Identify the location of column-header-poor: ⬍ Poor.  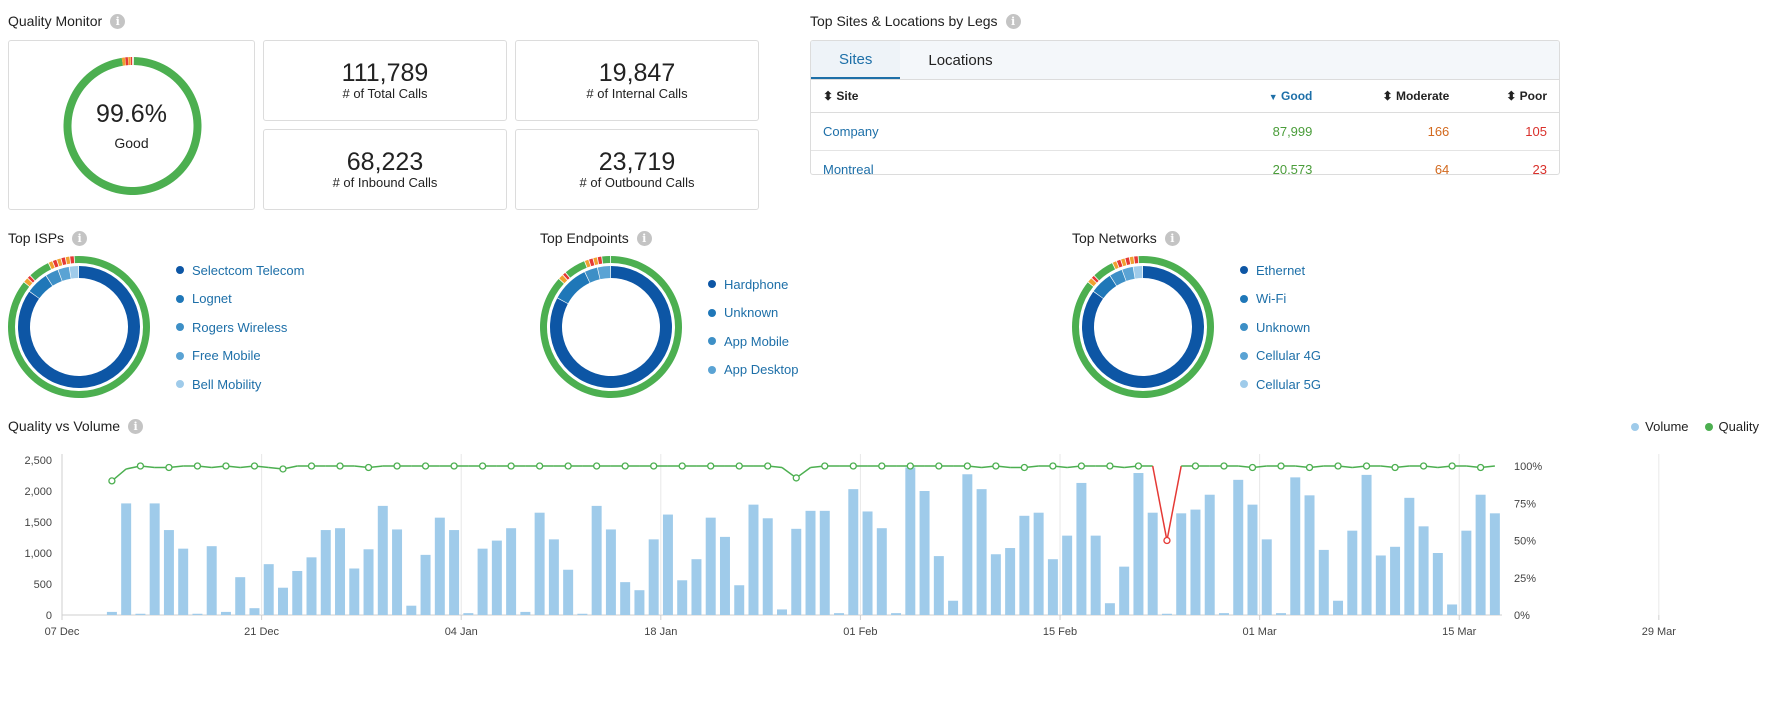
(1510, 96).